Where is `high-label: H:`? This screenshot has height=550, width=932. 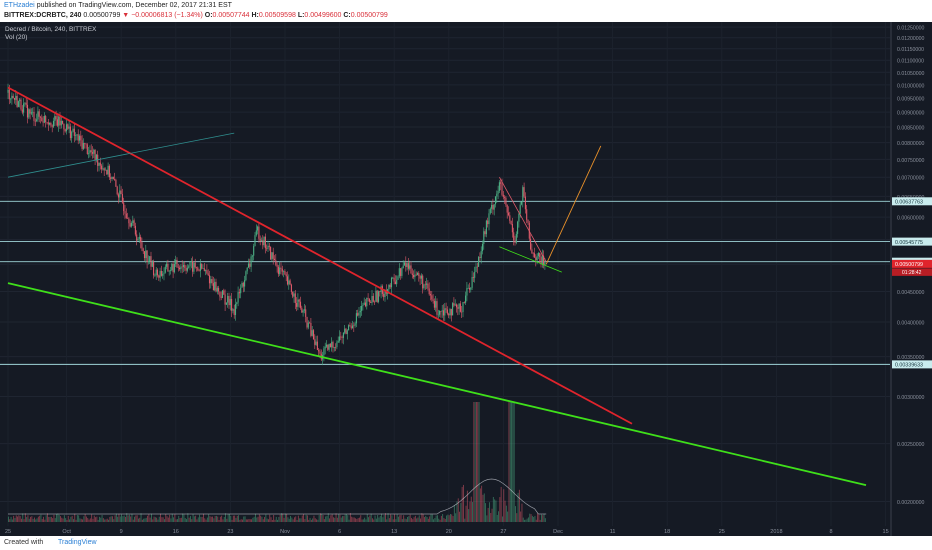
high-label: H: is located at coordinates (255, 15).